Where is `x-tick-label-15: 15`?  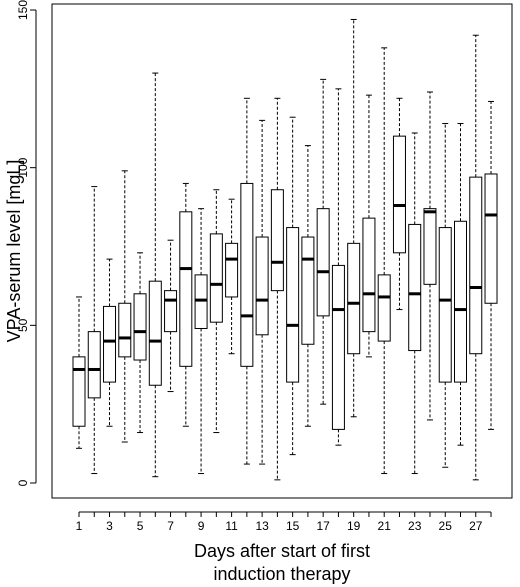 x-tick-label-15: 15 is located at coordinates (293, 526).